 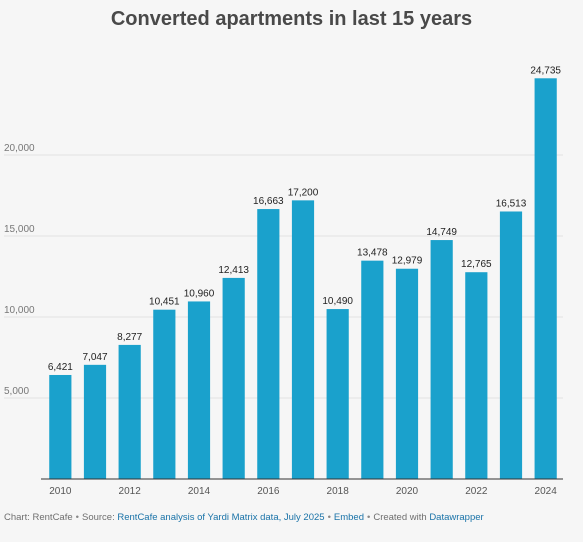 I want to click on x-tick-label: 2020, so click(x=407, y=491).